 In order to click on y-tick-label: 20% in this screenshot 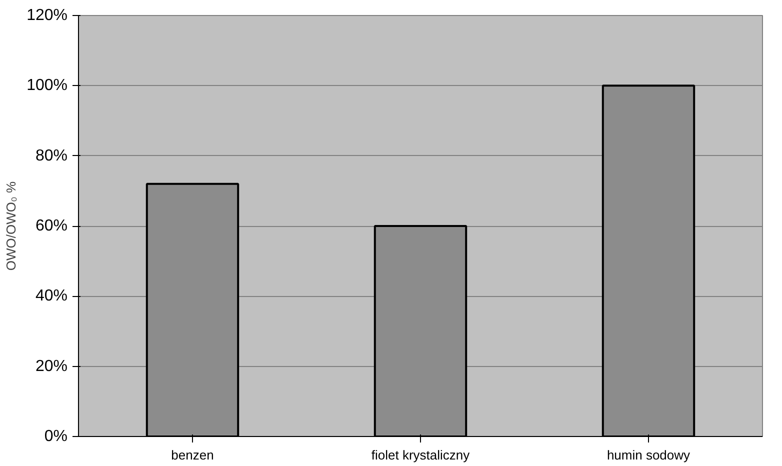, I will do `click(51, 366)`.